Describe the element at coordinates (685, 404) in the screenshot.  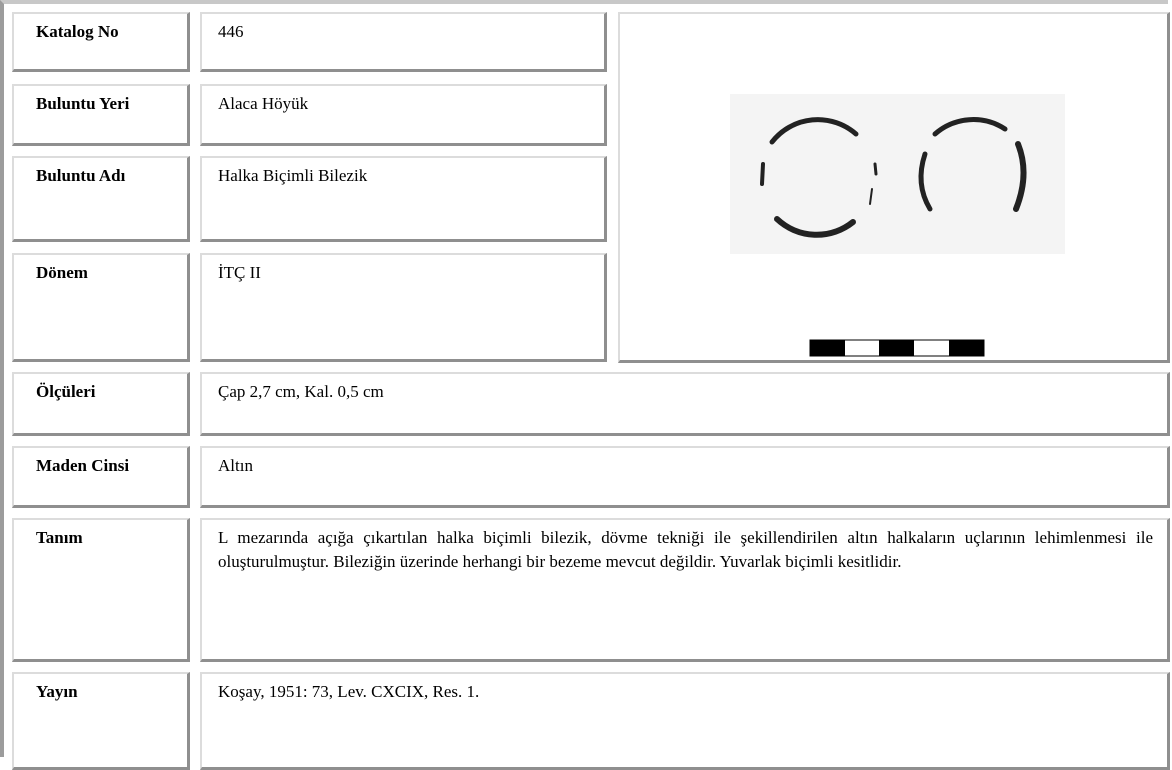
I see `row-value: Çap 2,7 cm, Kal. 0,5 cm` at that location.